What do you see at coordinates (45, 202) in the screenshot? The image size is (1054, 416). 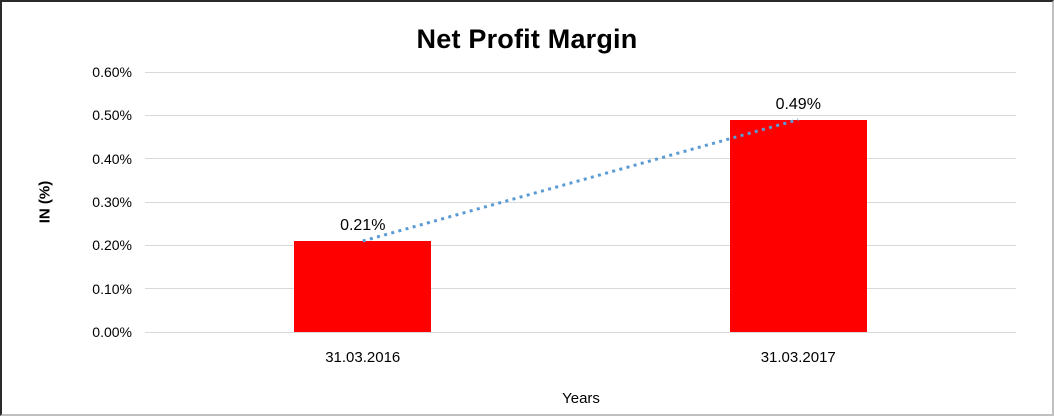 I see `y-axis-title: IN (%)` at bounding box center [45, 202].